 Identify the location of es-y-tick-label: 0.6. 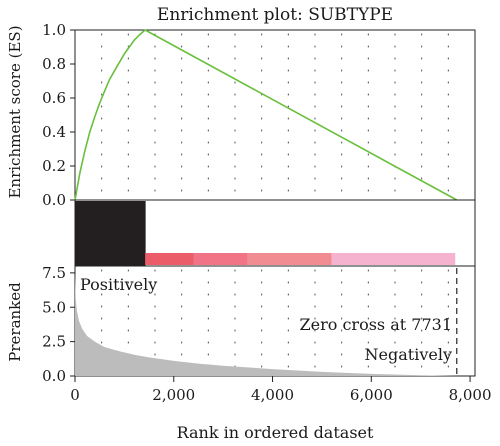
(54, 98).